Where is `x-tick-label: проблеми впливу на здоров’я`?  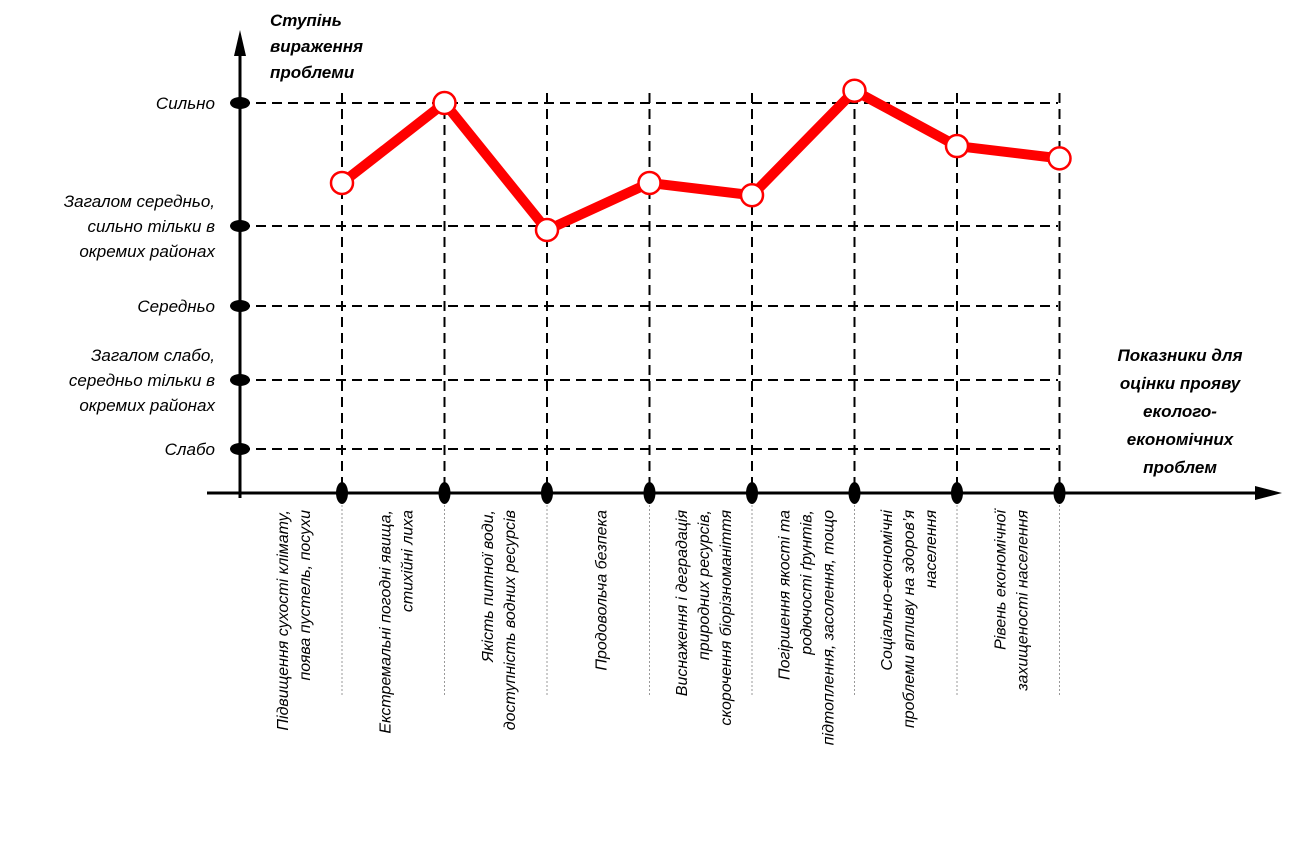
x-tick-label: проблеми впливу на здоров’я is located at coordinates (909, 619).